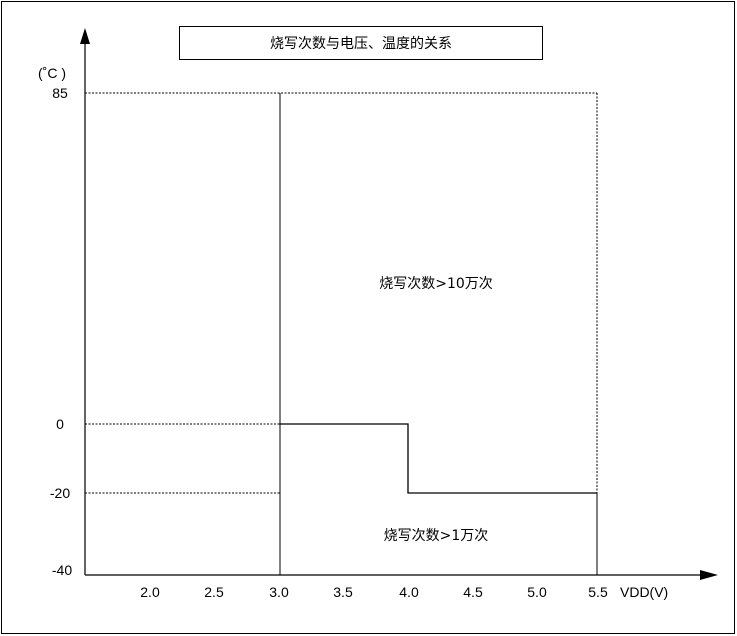  What do you see at coordinates (52, 73) in the screenshot?
I see `y-unit-label: (˚C )` at bounding box center [52, 73].